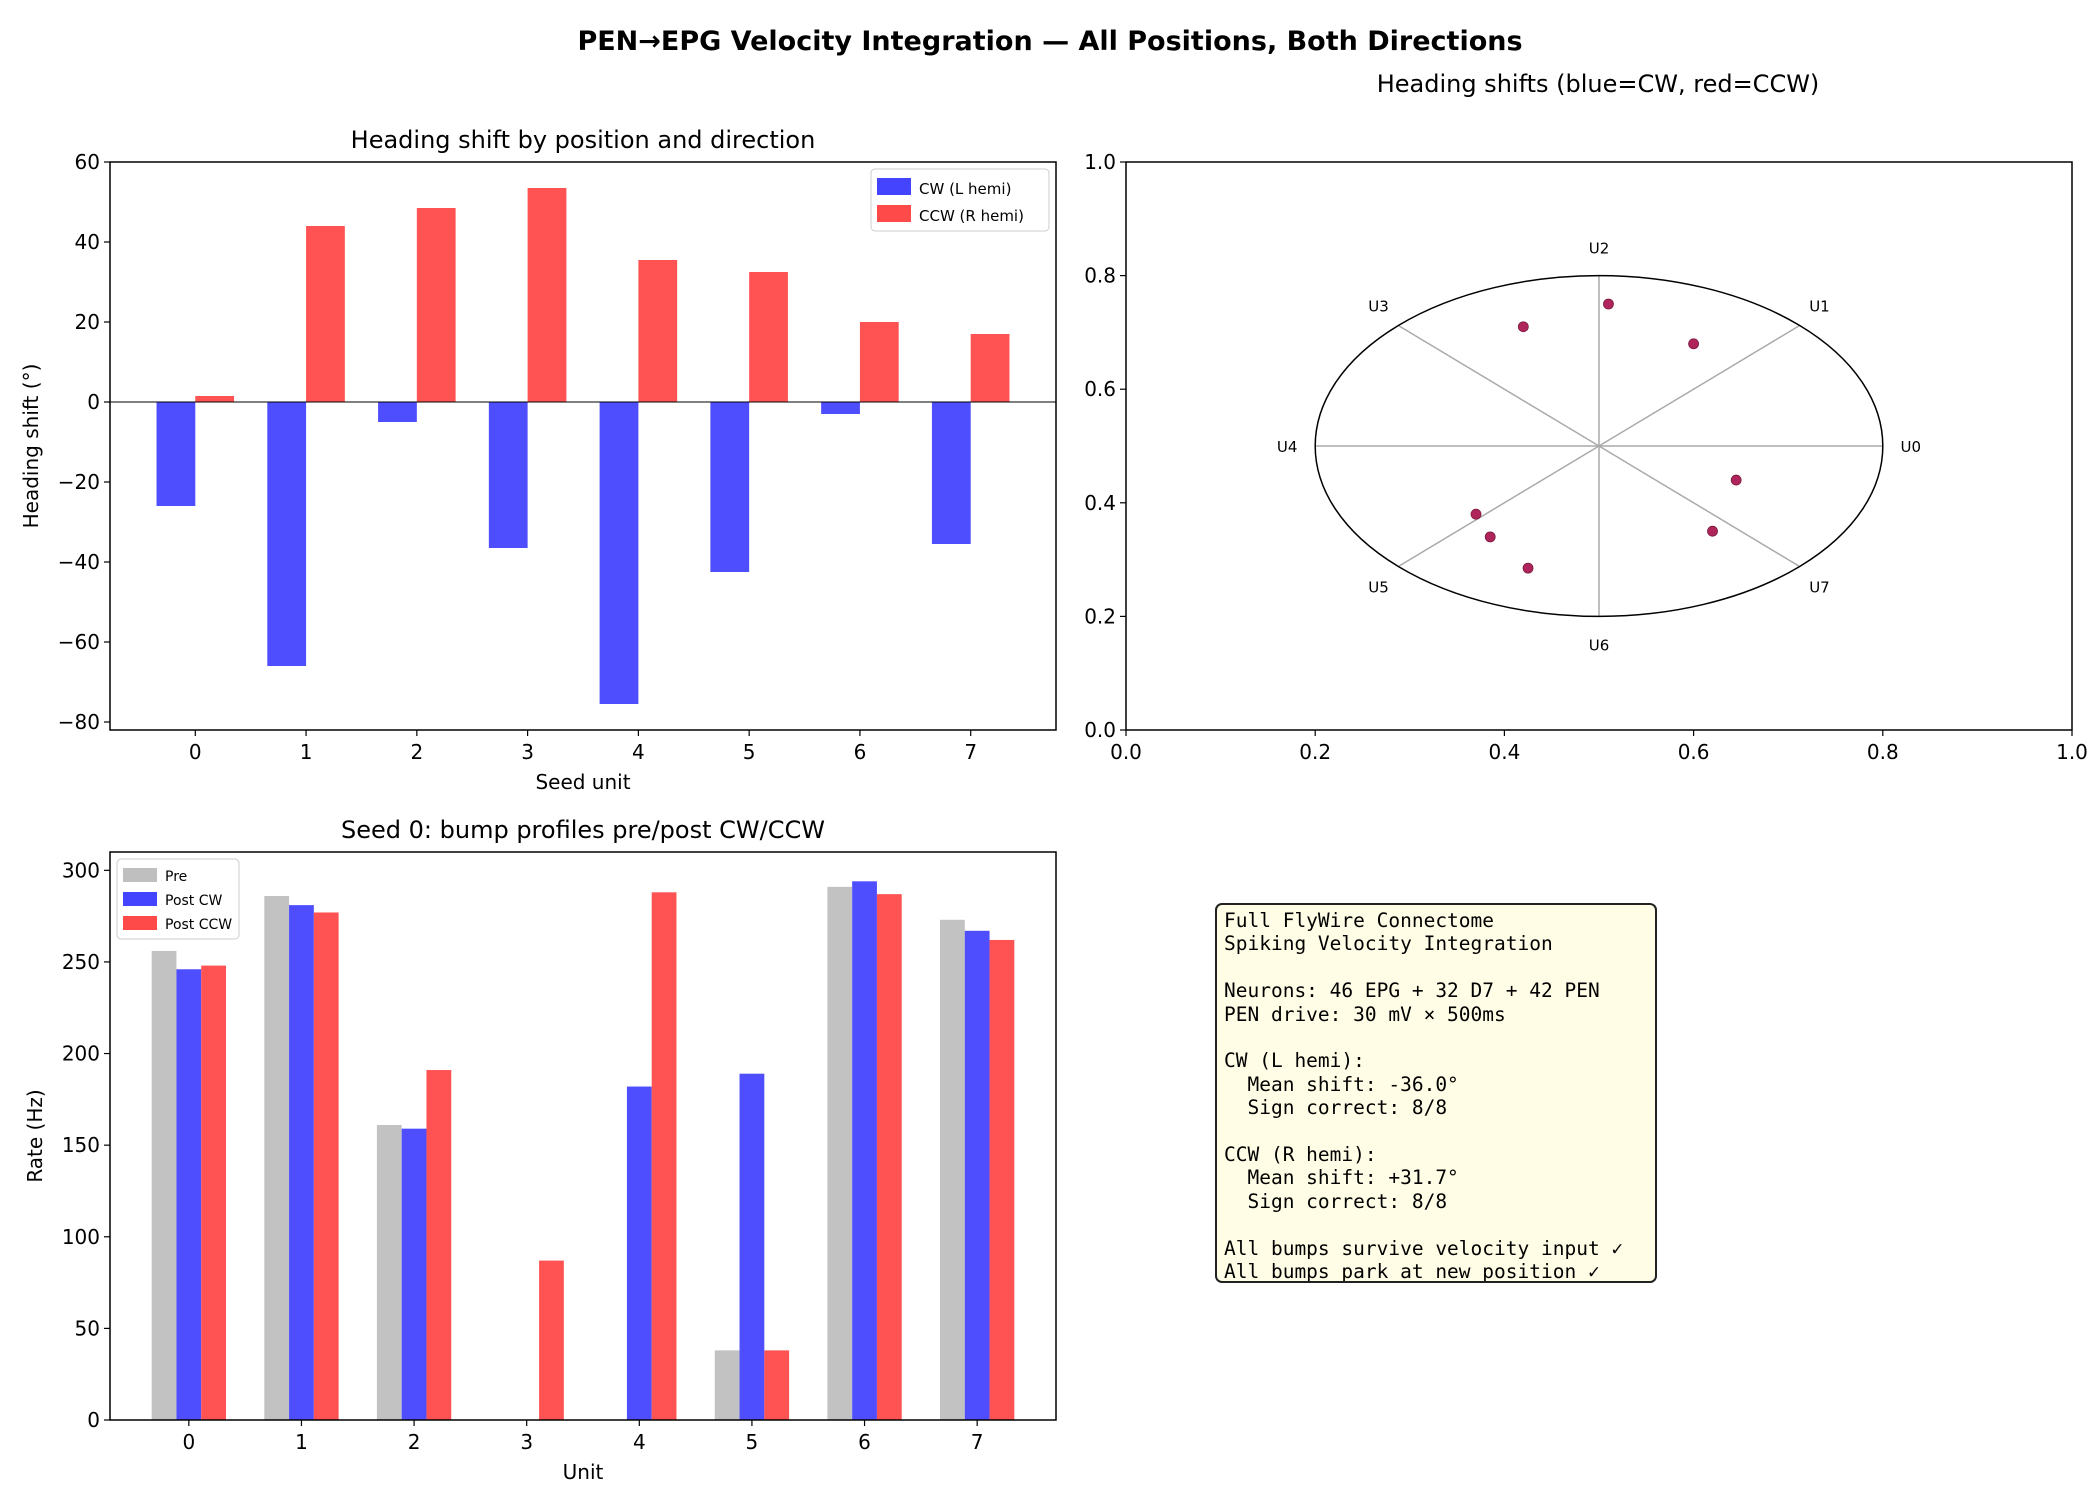  Describe the element at coordinates (547, 295) in the screenshot. I see `heading-shift-bar-ccw-r-hemi--3` at that location.